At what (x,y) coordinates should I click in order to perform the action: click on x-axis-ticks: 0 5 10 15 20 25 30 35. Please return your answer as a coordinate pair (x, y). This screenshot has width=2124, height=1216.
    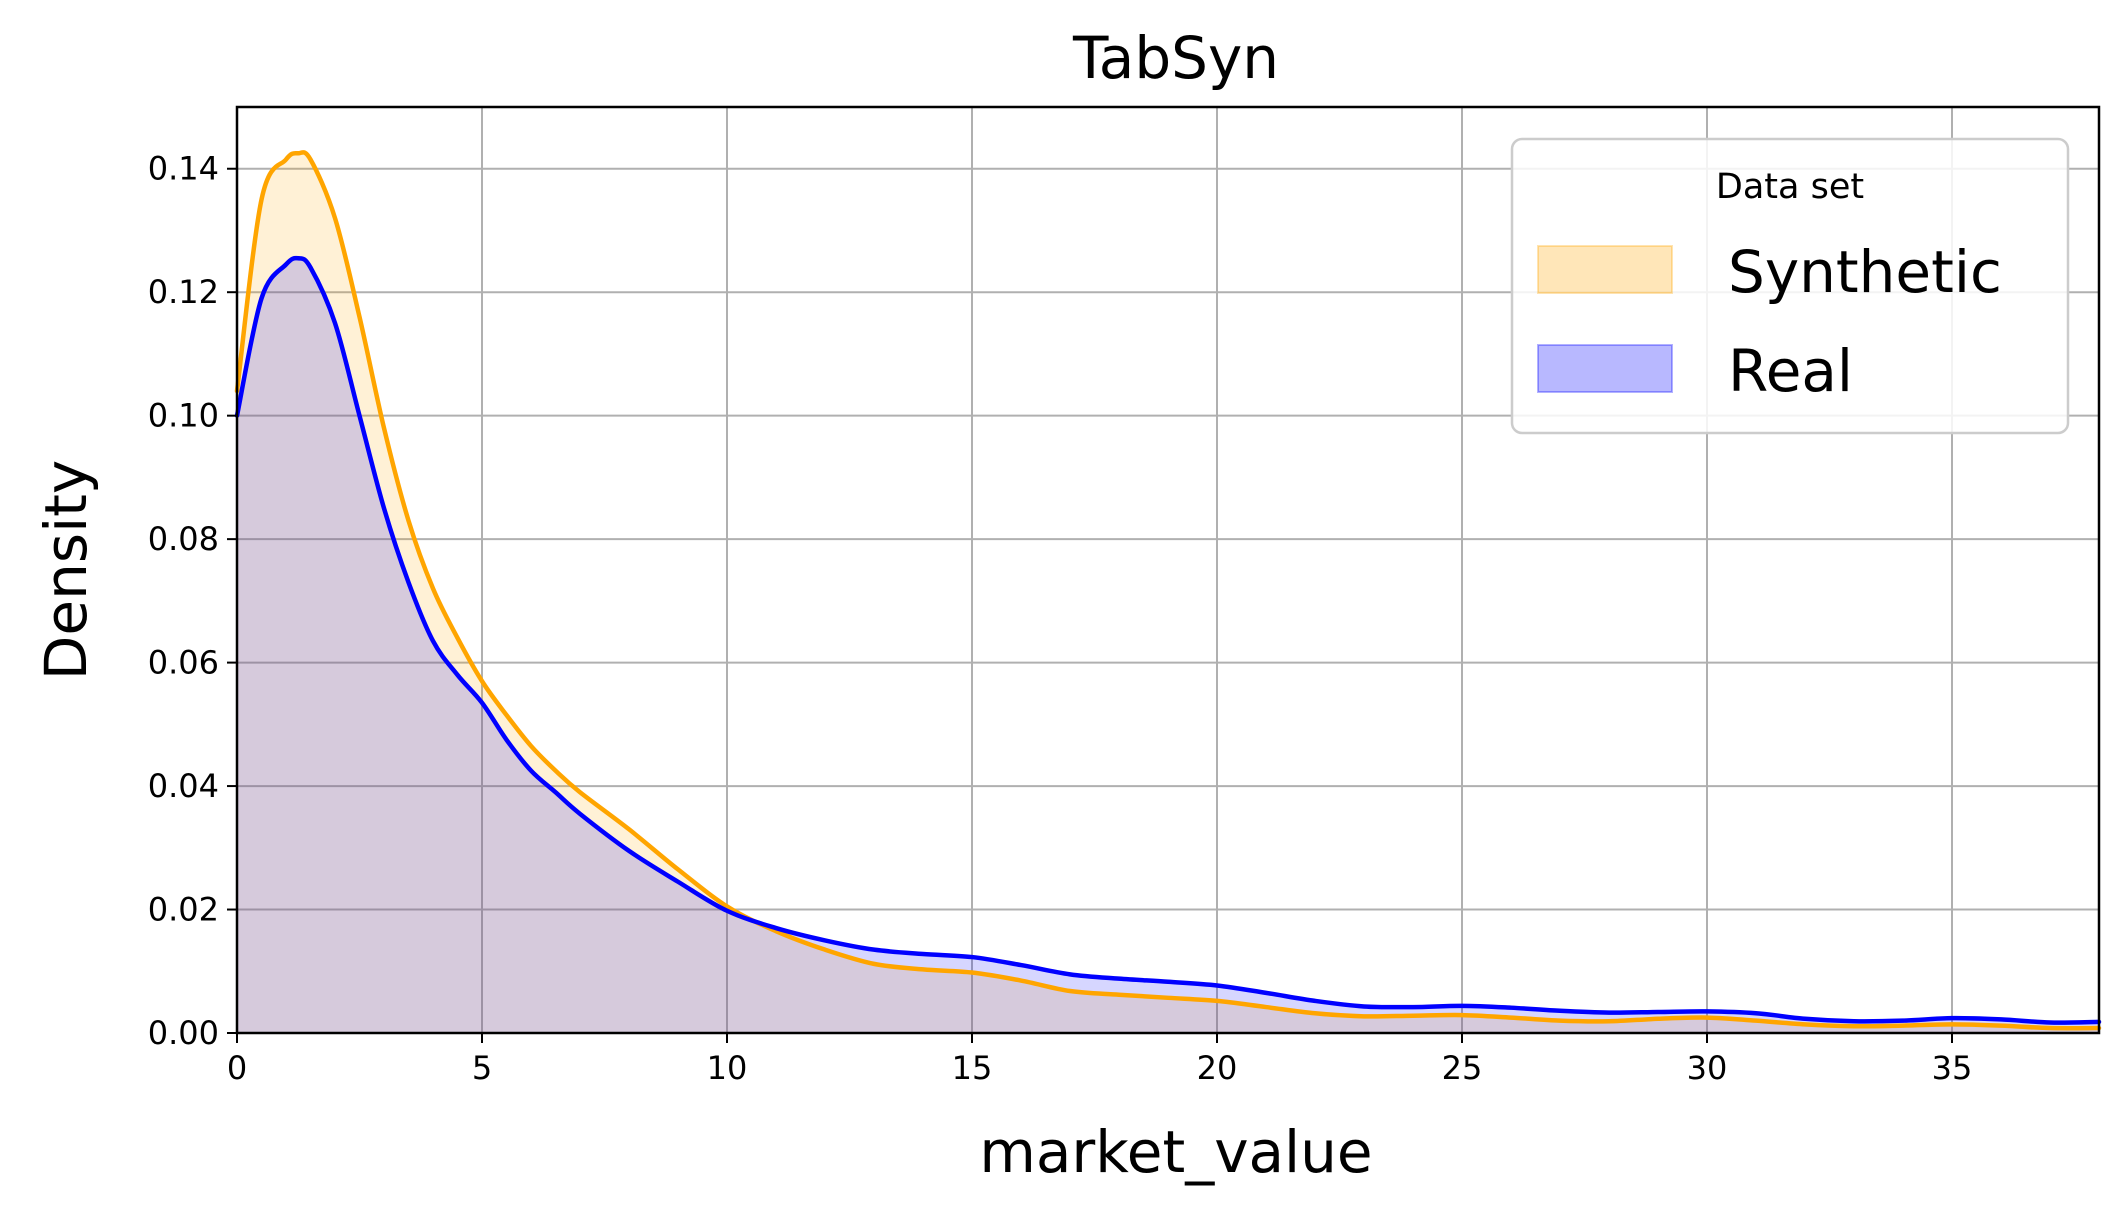
    Looking at the image, I should click on (1100, 1060).